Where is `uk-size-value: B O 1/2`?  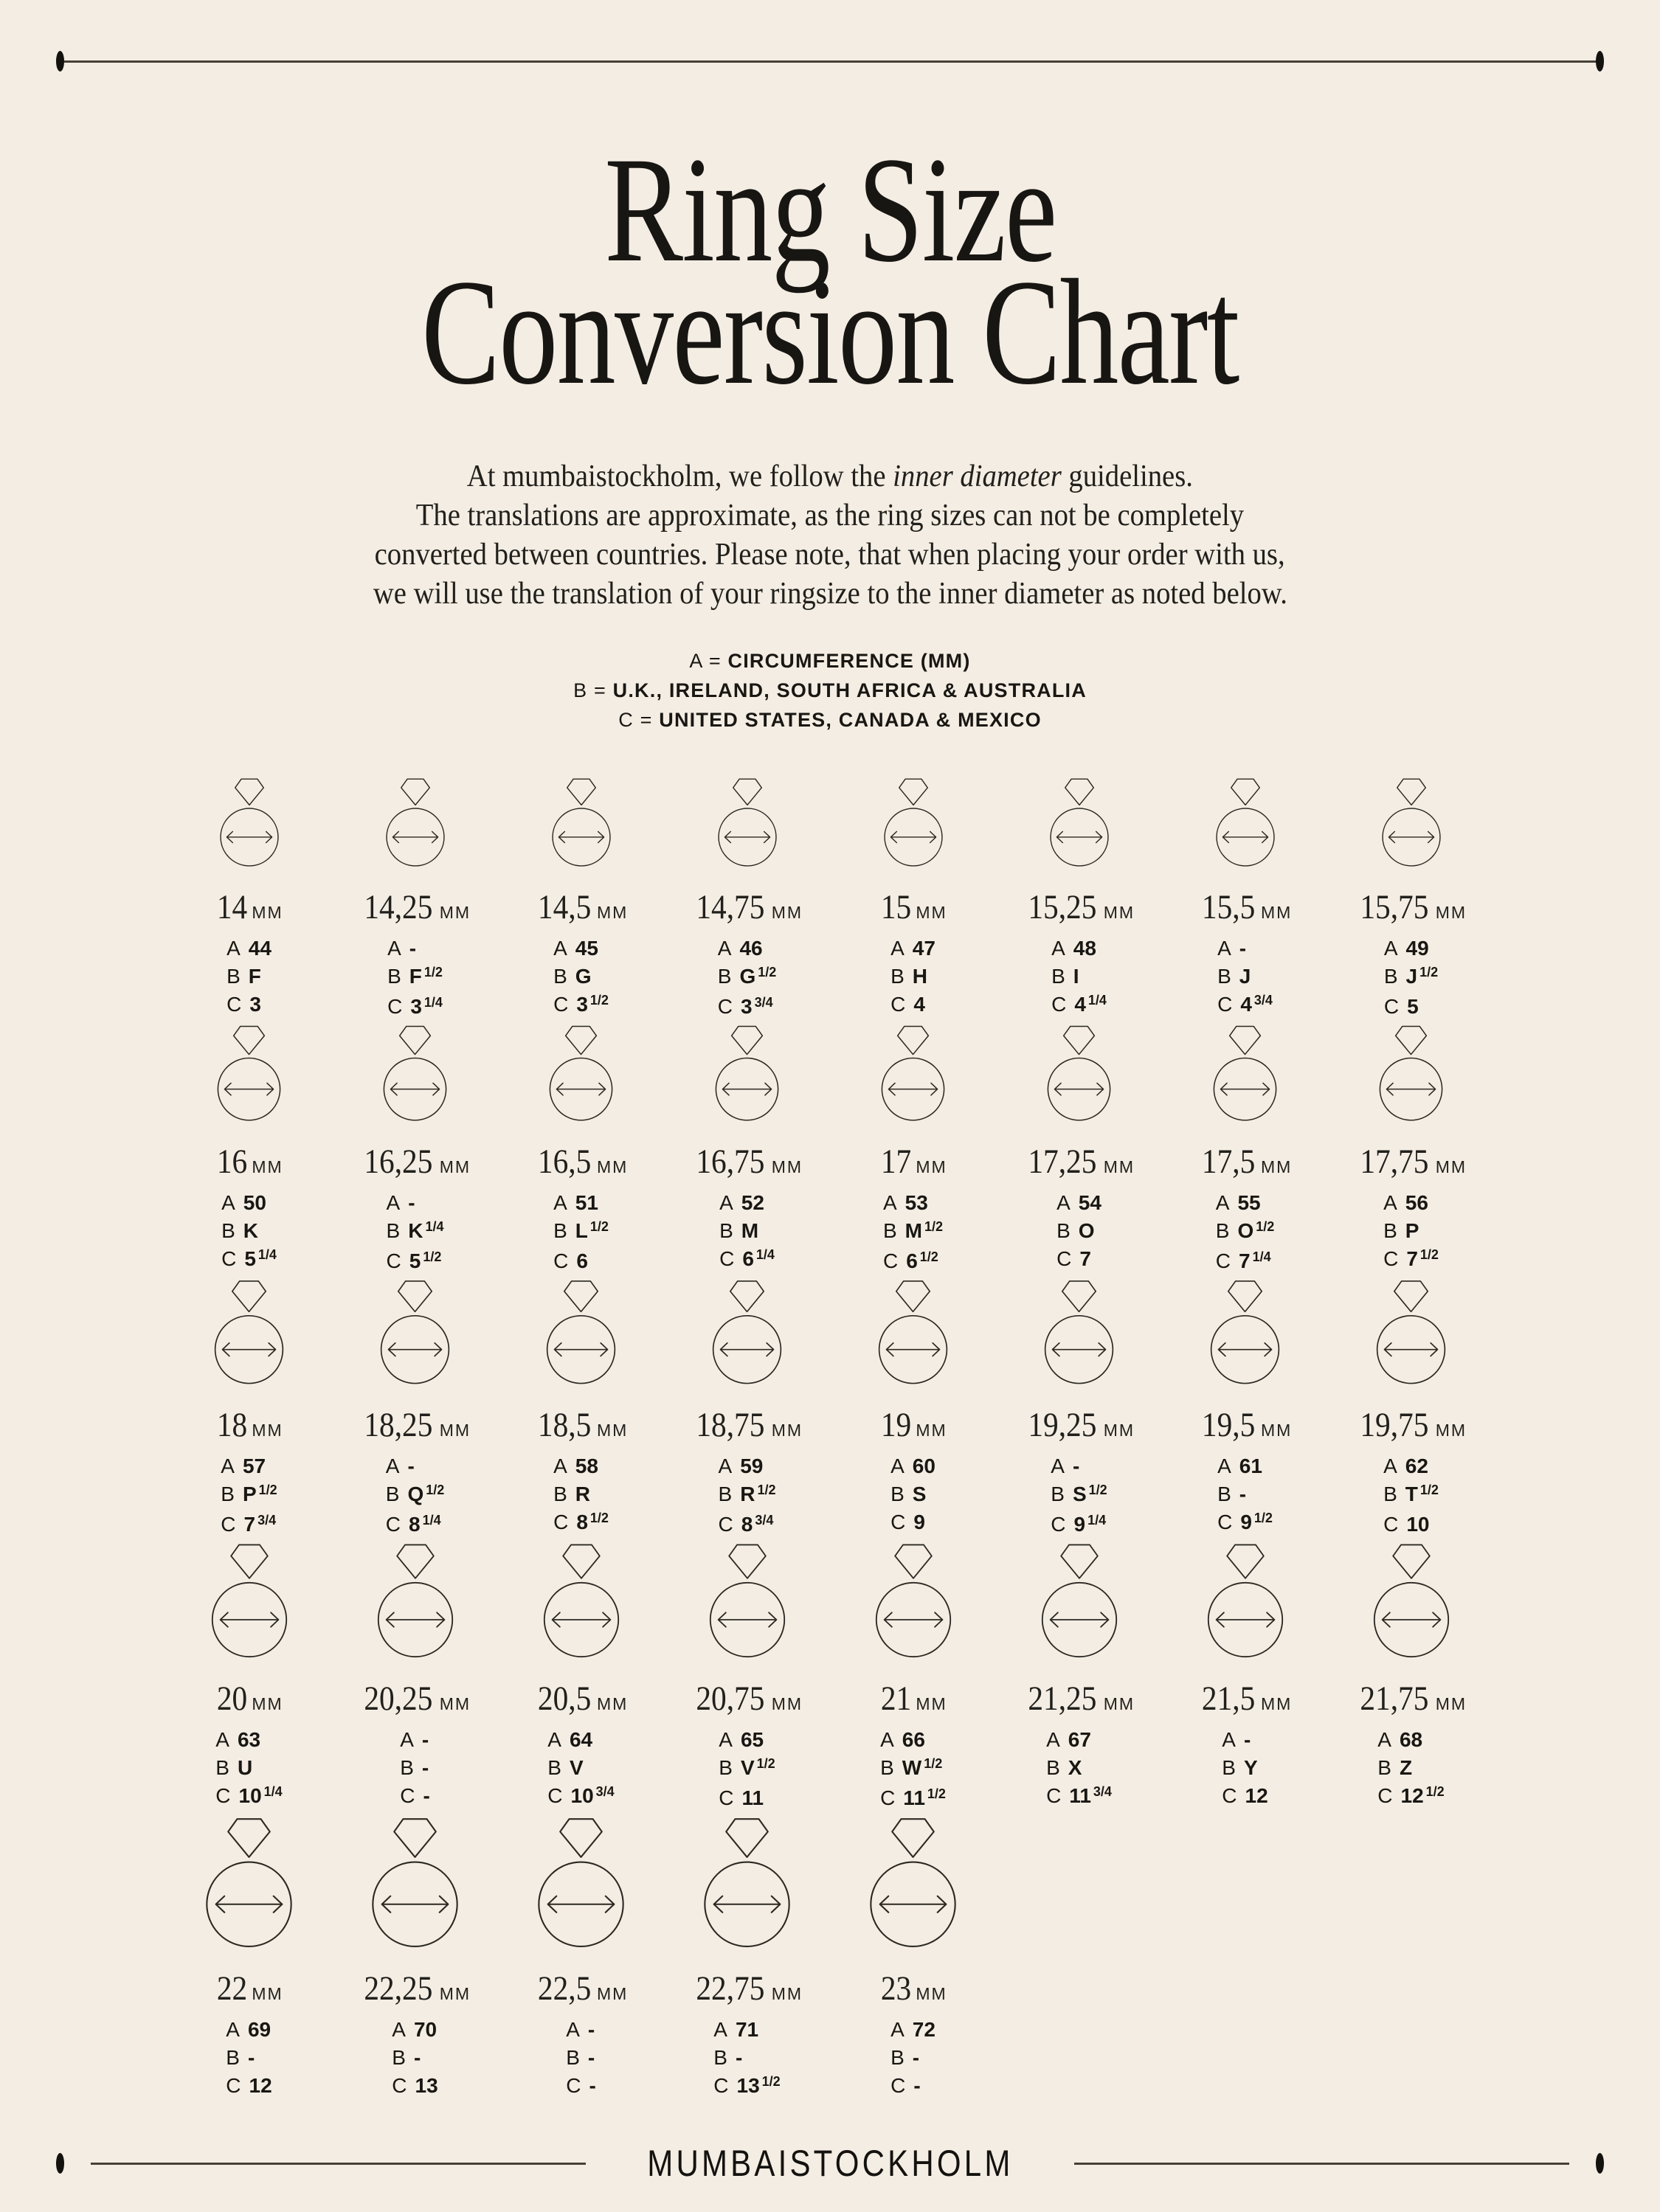 uk-size-value: B O 1/2 is located at coordinates (1245, 1231).